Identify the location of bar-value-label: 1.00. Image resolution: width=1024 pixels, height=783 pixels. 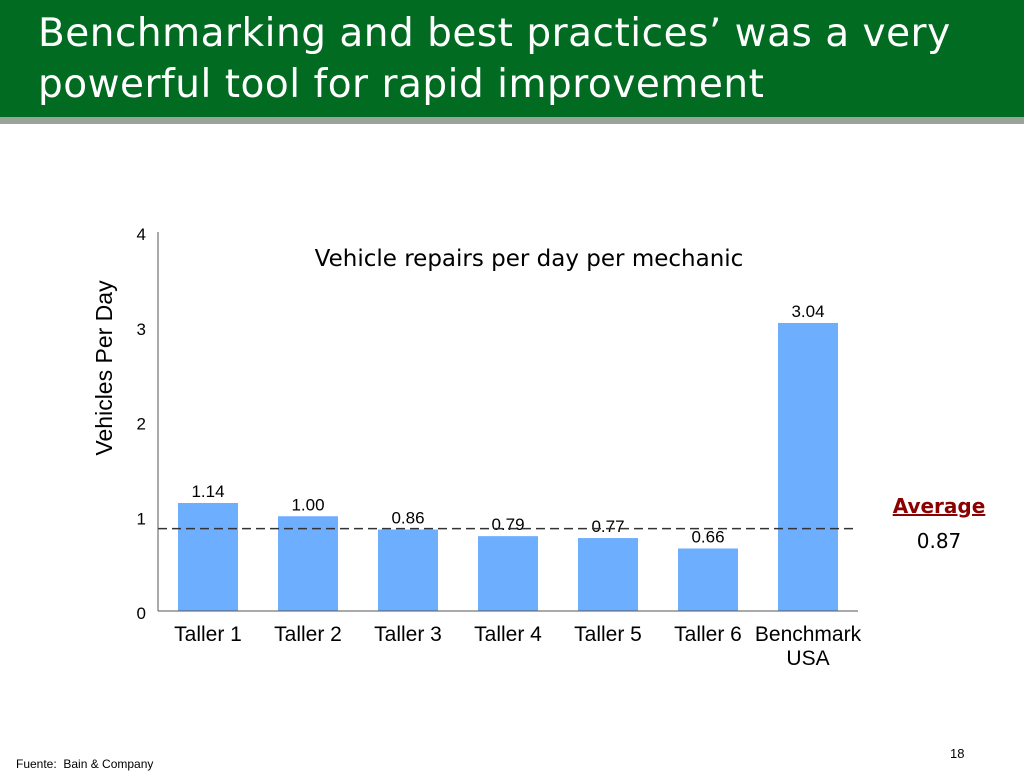
(307, 504).